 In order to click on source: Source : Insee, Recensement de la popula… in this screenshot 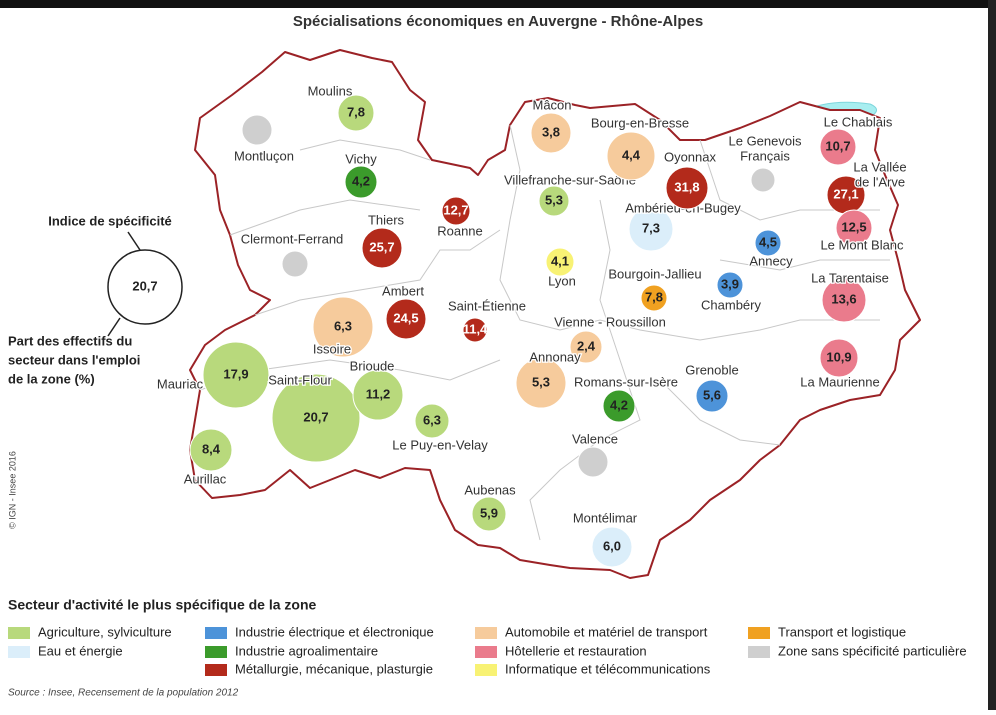, I will do `click(123, 693)`.